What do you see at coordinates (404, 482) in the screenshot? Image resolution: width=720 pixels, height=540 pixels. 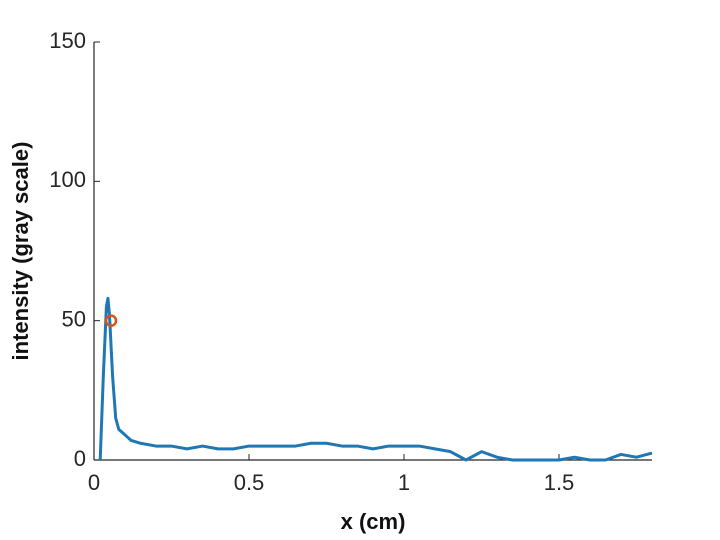 I see `x-tick-label: 1` at bounding box center [404, 482].